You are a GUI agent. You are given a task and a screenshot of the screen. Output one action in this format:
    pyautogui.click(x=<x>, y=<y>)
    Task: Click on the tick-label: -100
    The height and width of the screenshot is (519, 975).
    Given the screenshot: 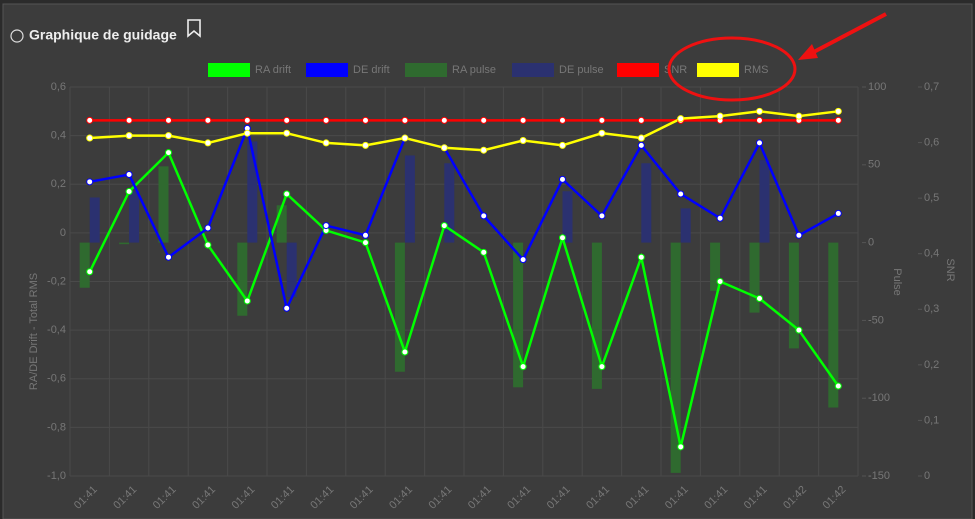 What is the action you would take?
    pyautogui.click(x=879, y=398)
    